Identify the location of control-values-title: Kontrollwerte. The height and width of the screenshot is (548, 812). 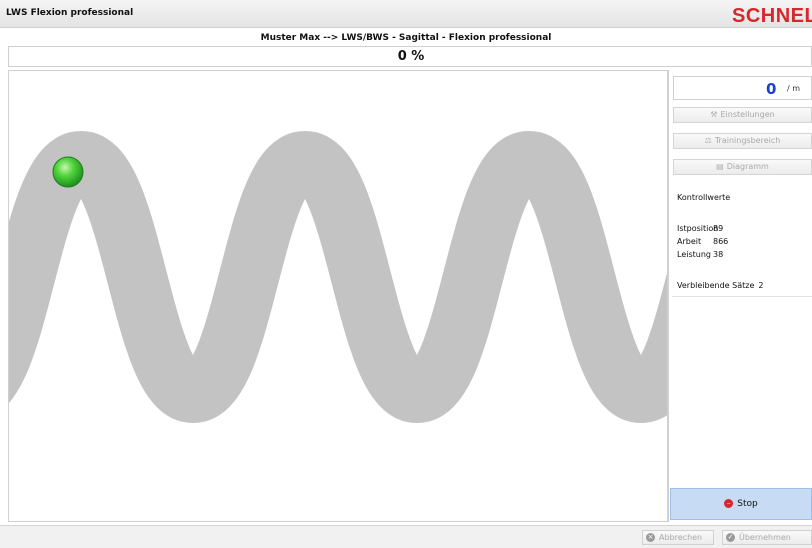
(704, 197).